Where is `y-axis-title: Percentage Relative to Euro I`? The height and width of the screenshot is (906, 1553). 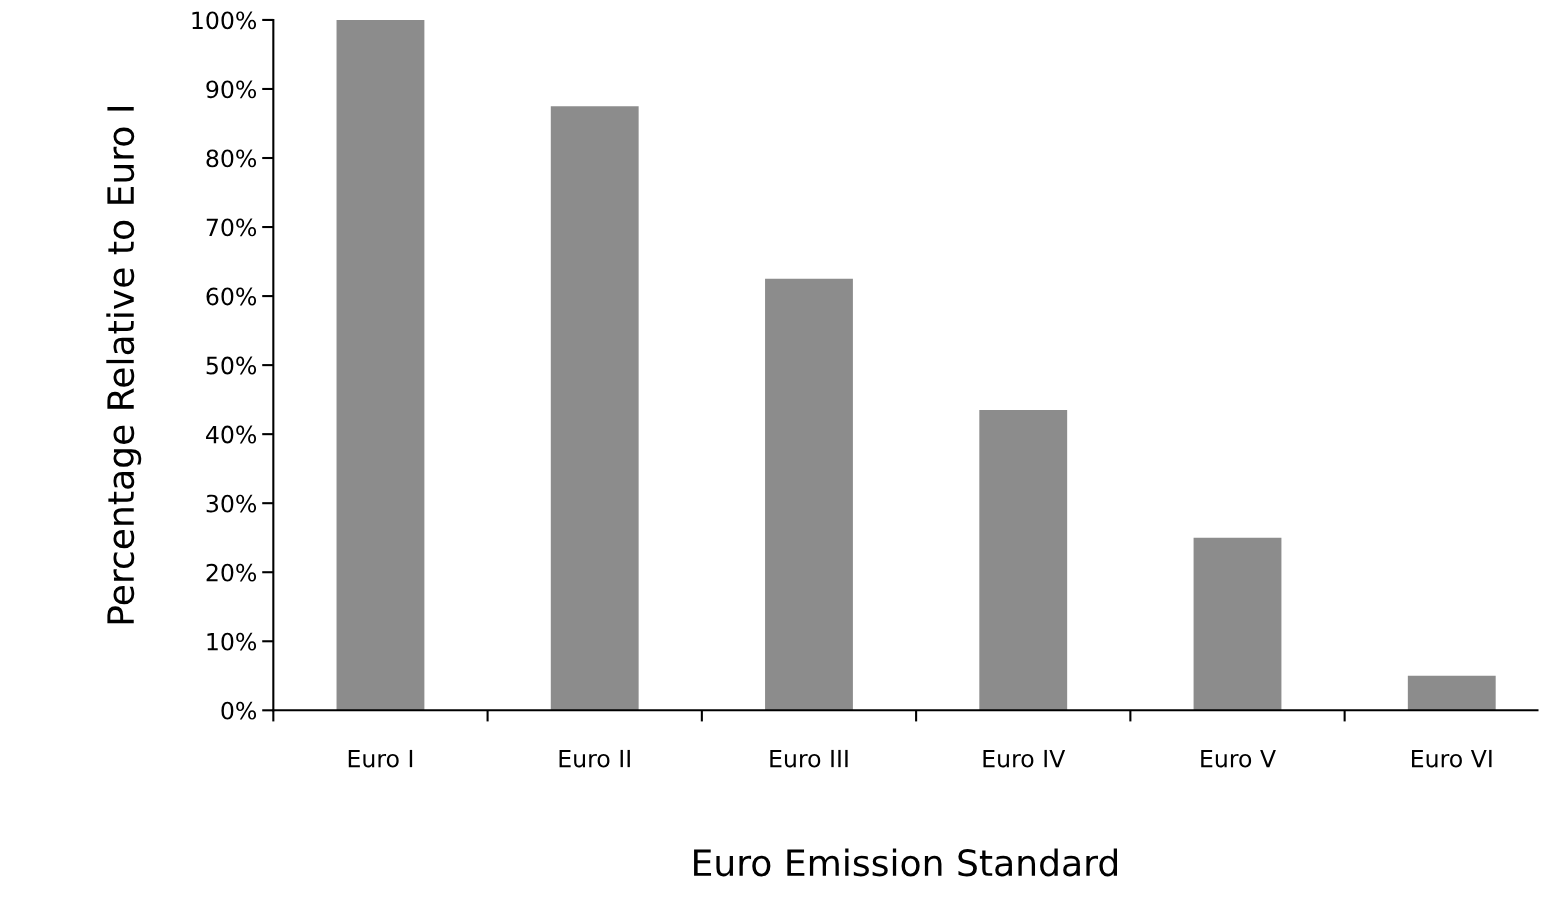
y-axis-title: Percentage Relative to Euro I is located at coordinates (124, 365).